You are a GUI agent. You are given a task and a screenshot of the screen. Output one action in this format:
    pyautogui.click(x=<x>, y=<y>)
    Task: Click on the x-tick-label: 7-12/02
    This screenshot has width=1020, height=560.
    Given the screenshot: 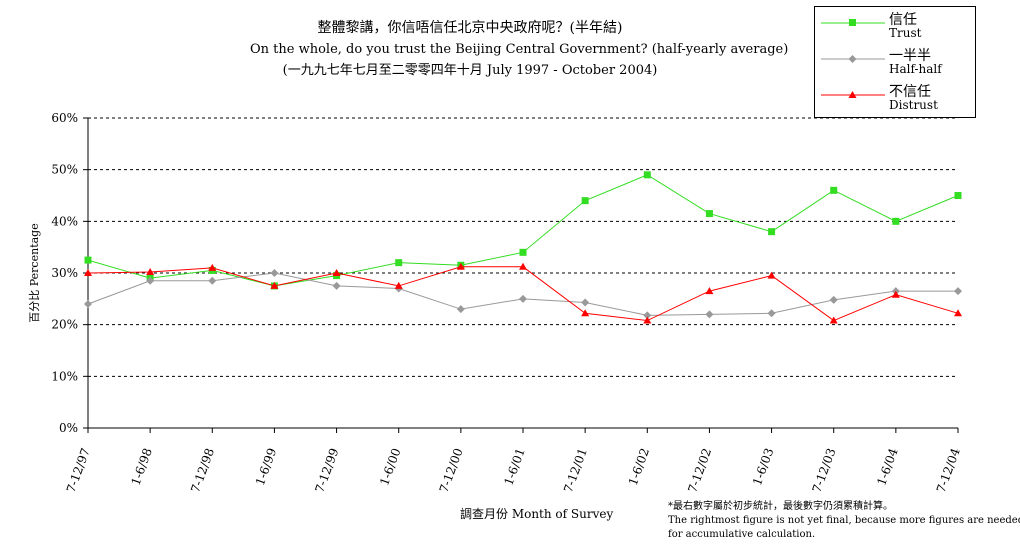 What is the action you would take?
    pyautogui.click(x=699, y=470)
    